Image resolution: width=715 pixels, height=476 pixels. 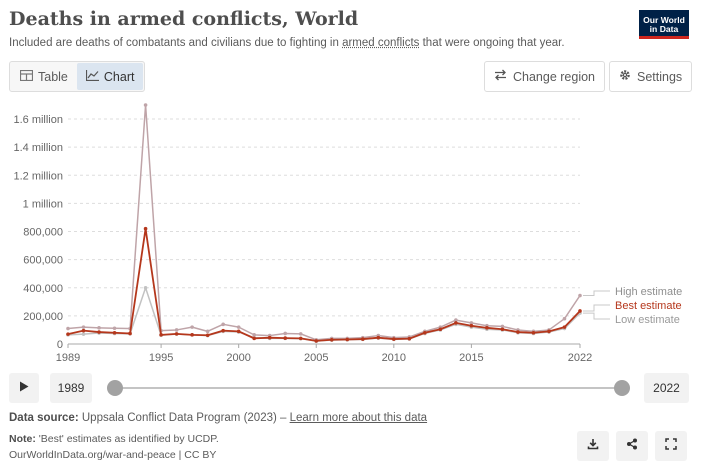 What do you see at coordinates (53, 76) in the screenshot?
I see `tab-table-label: Table` at bounding box center [53, 76].